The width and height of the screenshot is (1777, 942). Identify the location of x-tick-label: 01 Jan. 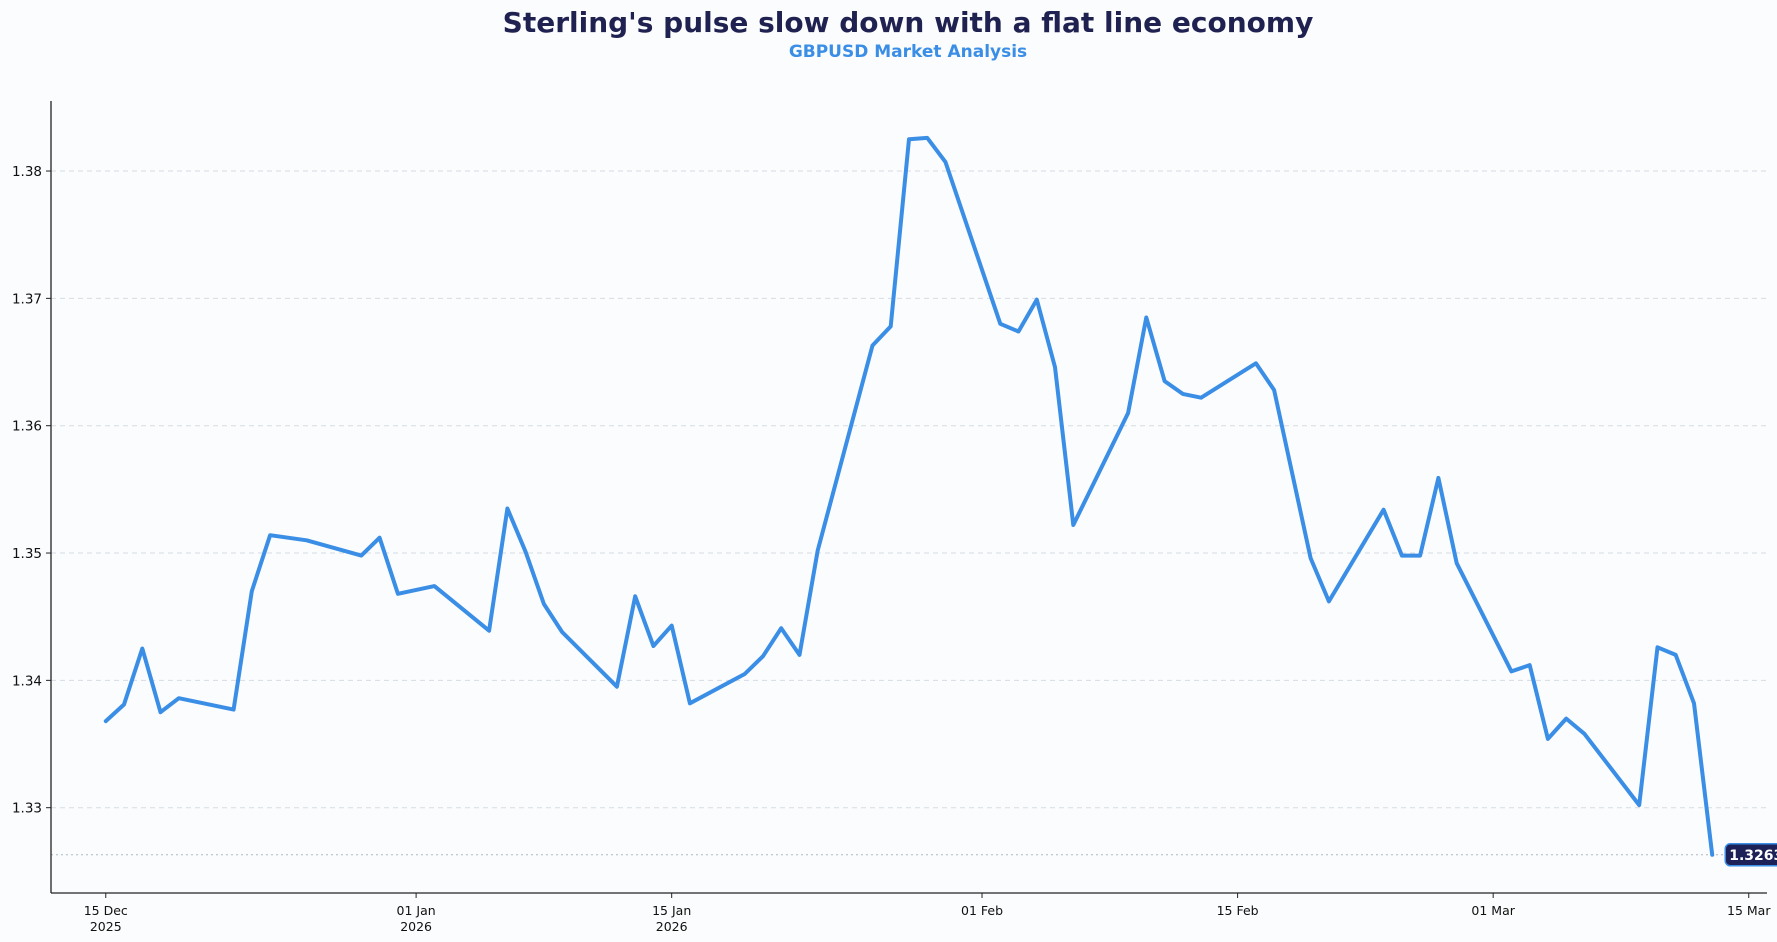
(416, 910).